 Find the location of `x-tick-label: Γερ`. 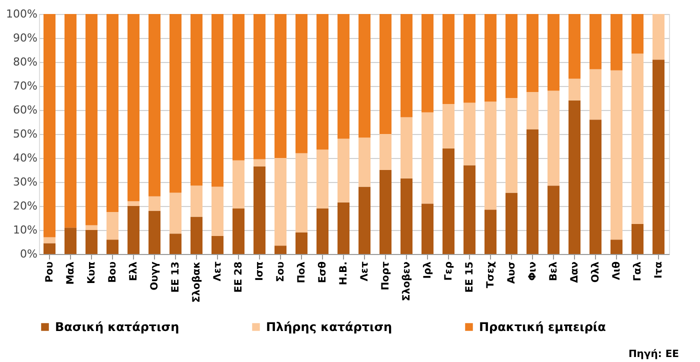

x-tick-label: Γερ is located at coordinates (449, 271).